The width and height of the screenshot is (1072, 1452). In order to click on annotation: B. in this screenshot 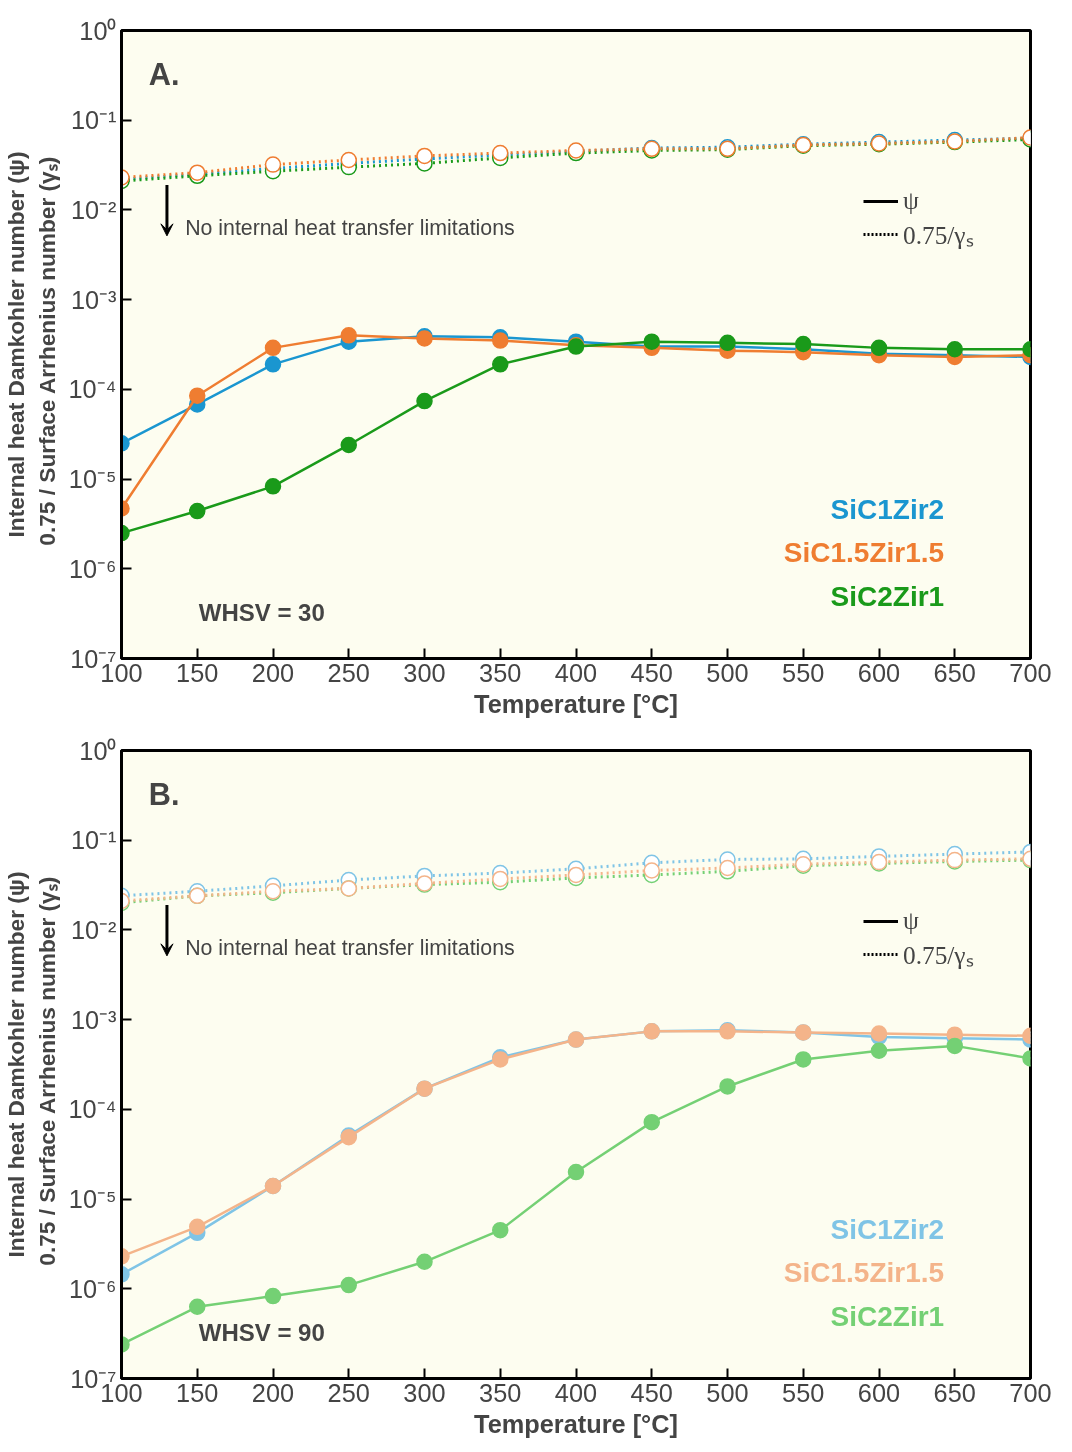, I will do `click(164, 794)`.